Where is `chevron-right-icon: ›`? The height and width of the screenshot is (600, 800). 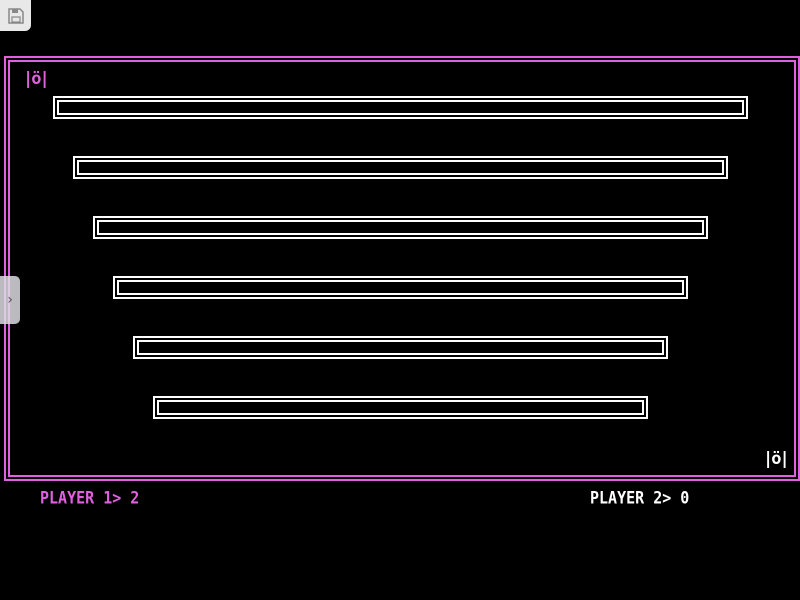
chevron-right-icon: › is located at coordinates (10, 300).